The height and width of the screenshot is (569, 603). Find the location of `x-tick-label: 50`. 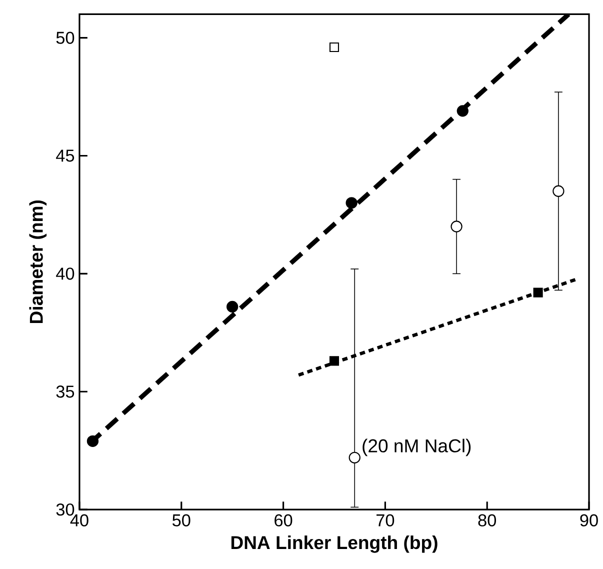

x-tick-label: 50 is located at coordinates (181, 520).